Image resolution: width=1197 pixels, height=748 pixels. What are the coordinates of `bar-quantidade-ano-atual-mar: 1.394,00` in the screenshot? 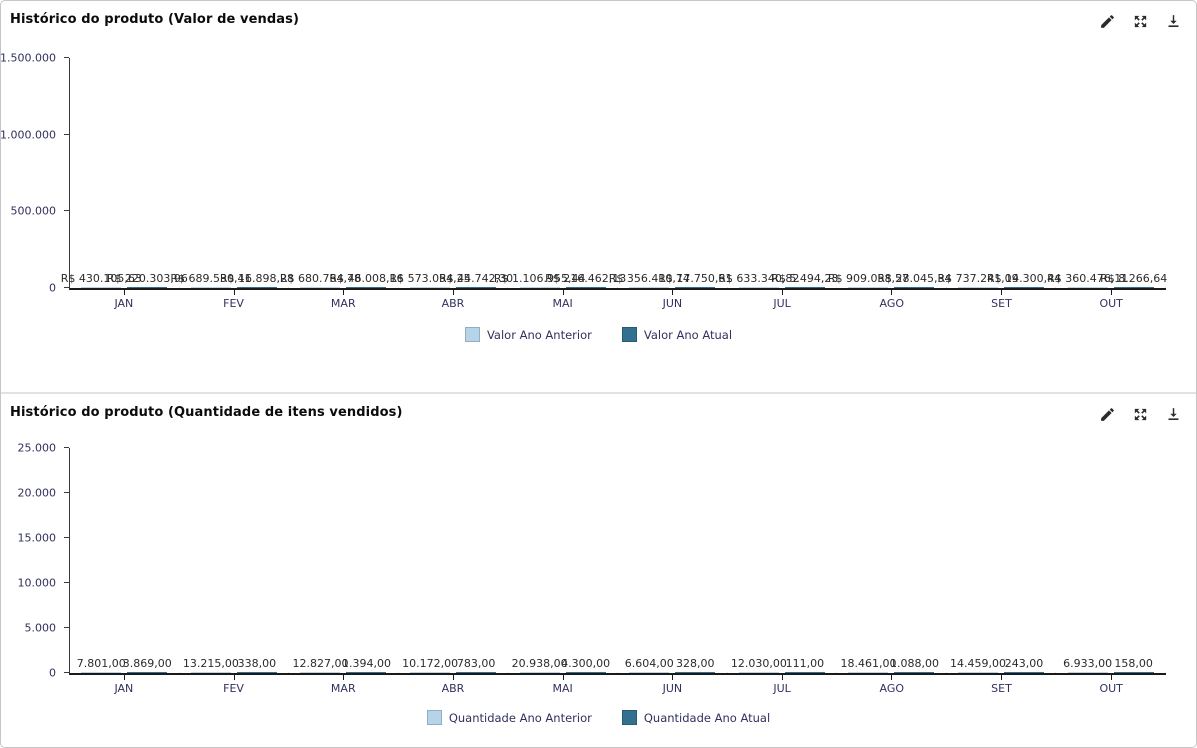 It's located at (366, 665).